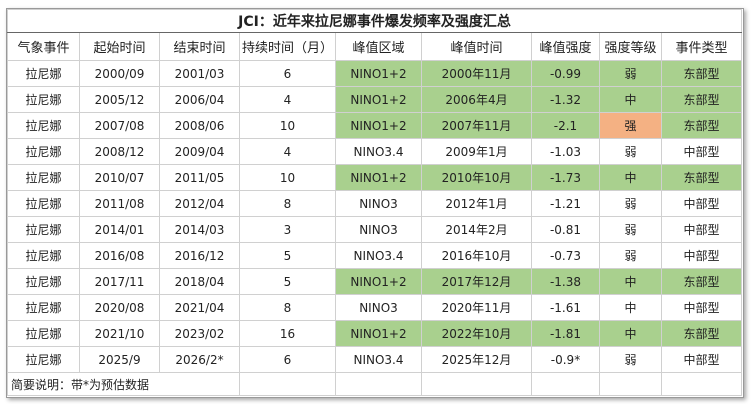 This screenshot has width=753, height=404. Describe the element at coordinates (287, 229) in the screenshot. I see `table-cell: 3` at that location.